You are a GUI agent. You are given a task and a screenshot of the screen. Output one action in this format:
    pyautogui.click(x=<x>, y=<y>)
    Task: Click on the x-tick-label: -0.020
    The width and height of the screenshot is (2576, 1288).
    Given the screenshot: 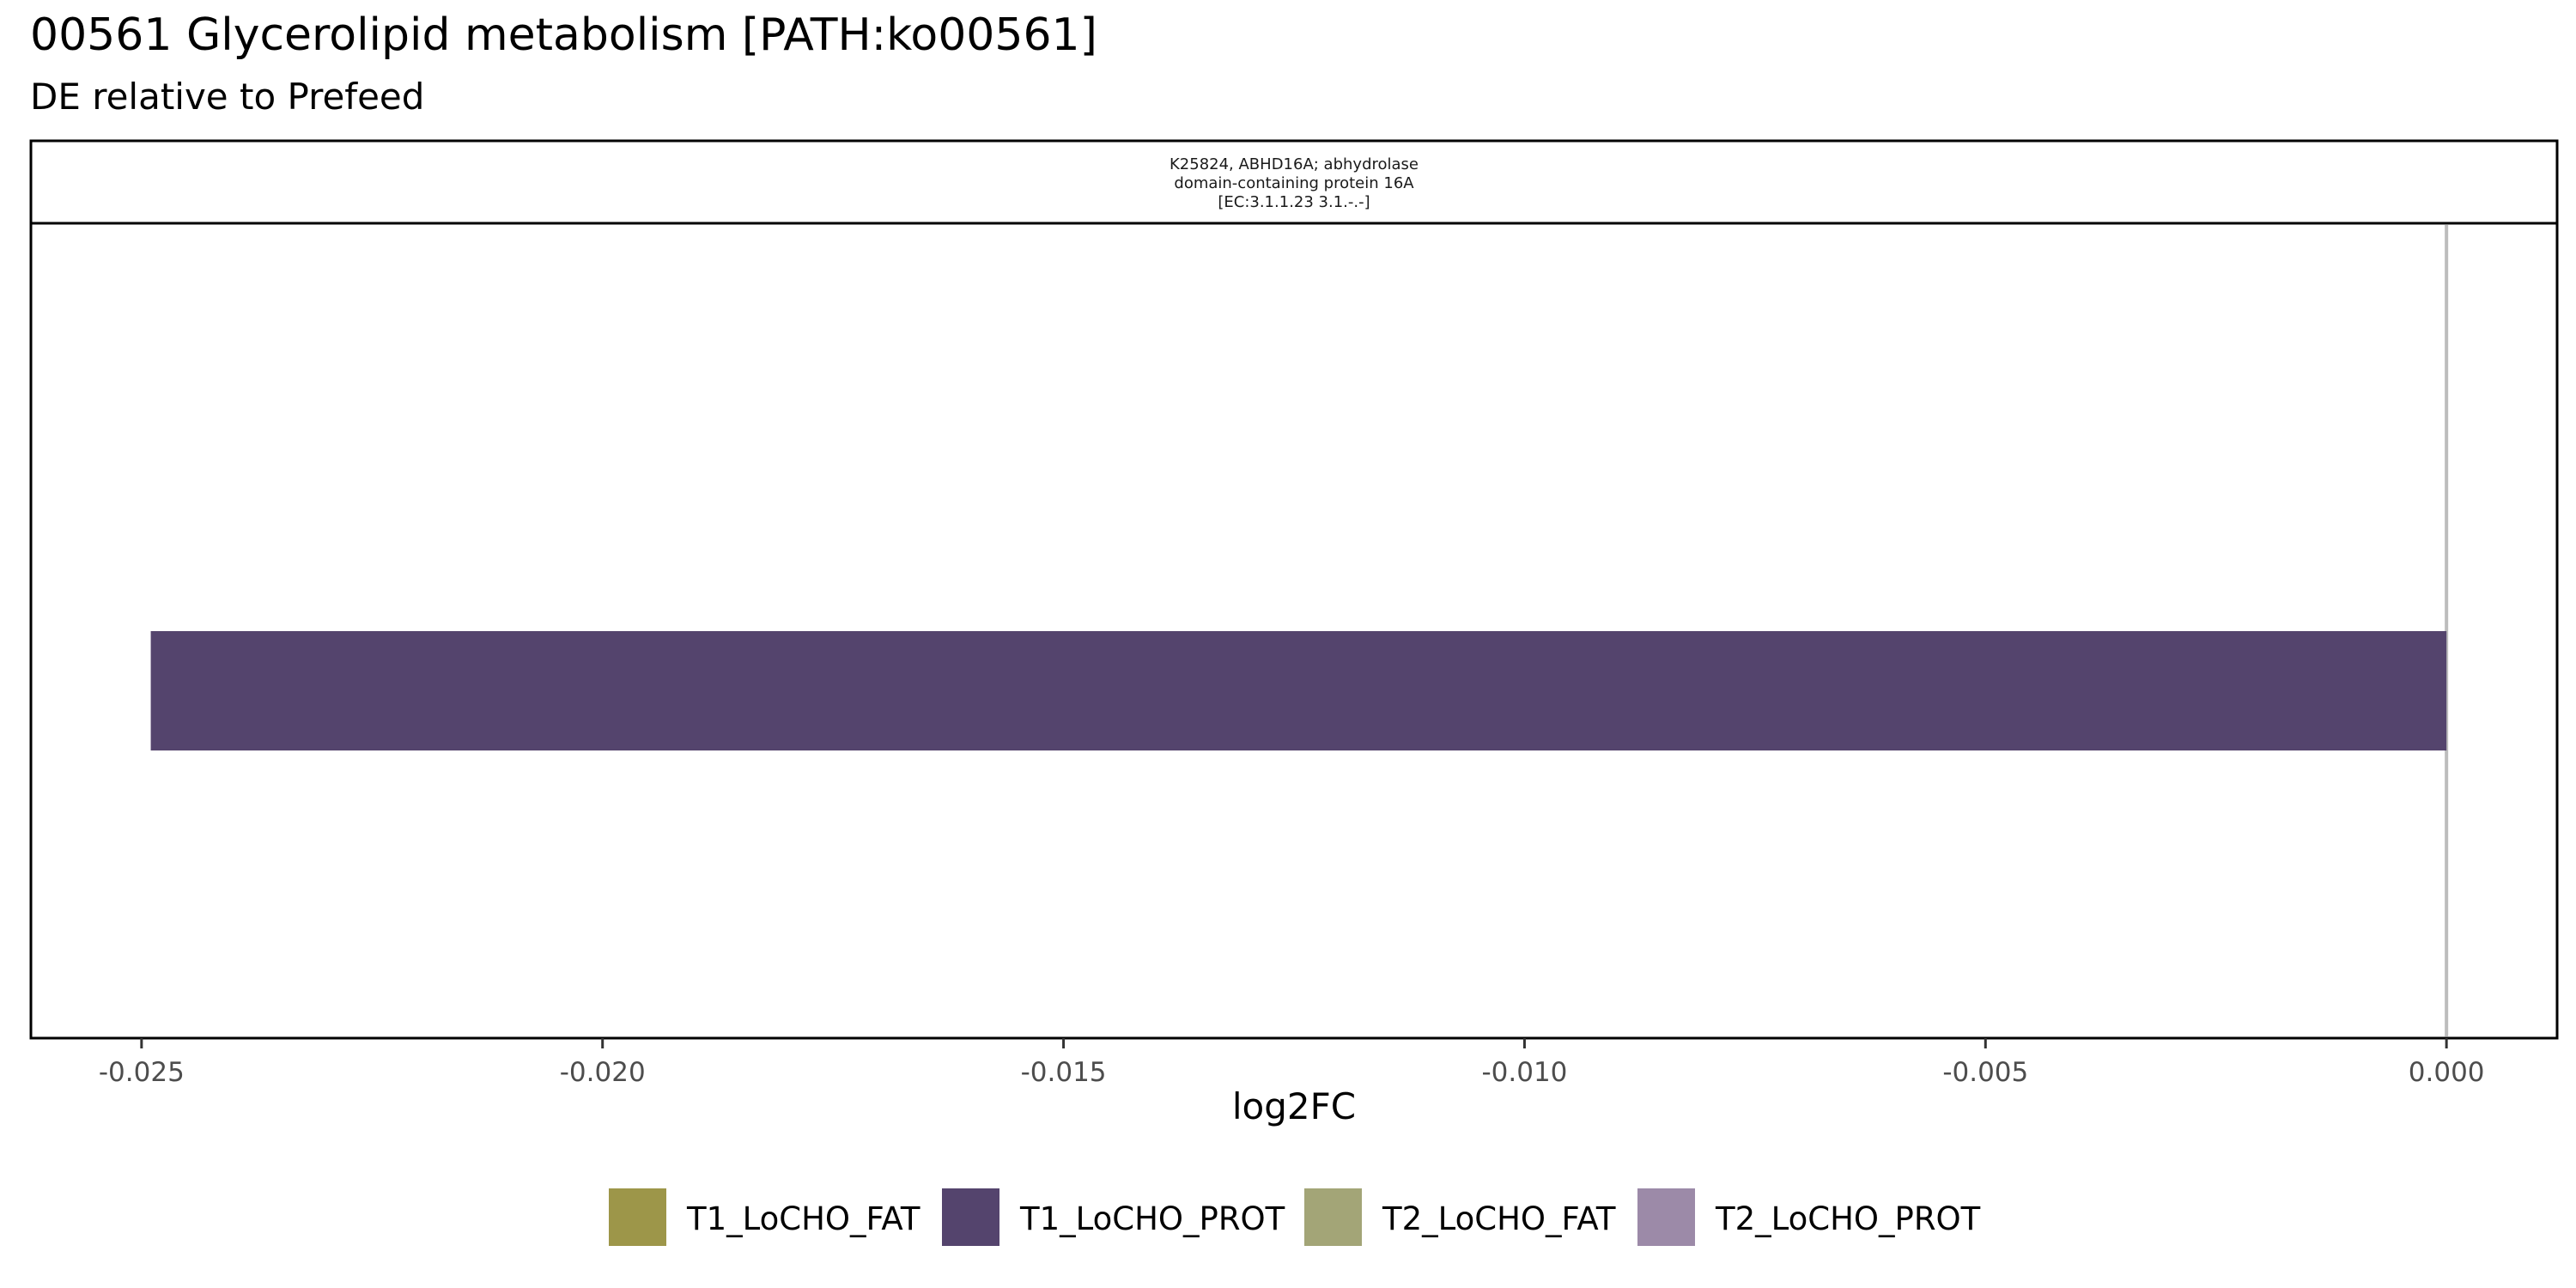 What is the action you would take?
    pyautogui.click(x=603, y=1072)
    